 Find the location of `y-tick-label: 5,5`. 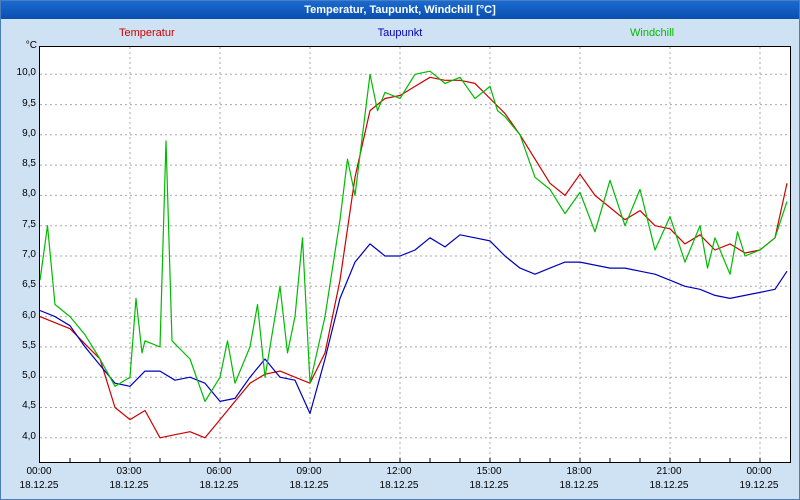

y-tick-label: 5,5 is located at coordinates (29, 345).